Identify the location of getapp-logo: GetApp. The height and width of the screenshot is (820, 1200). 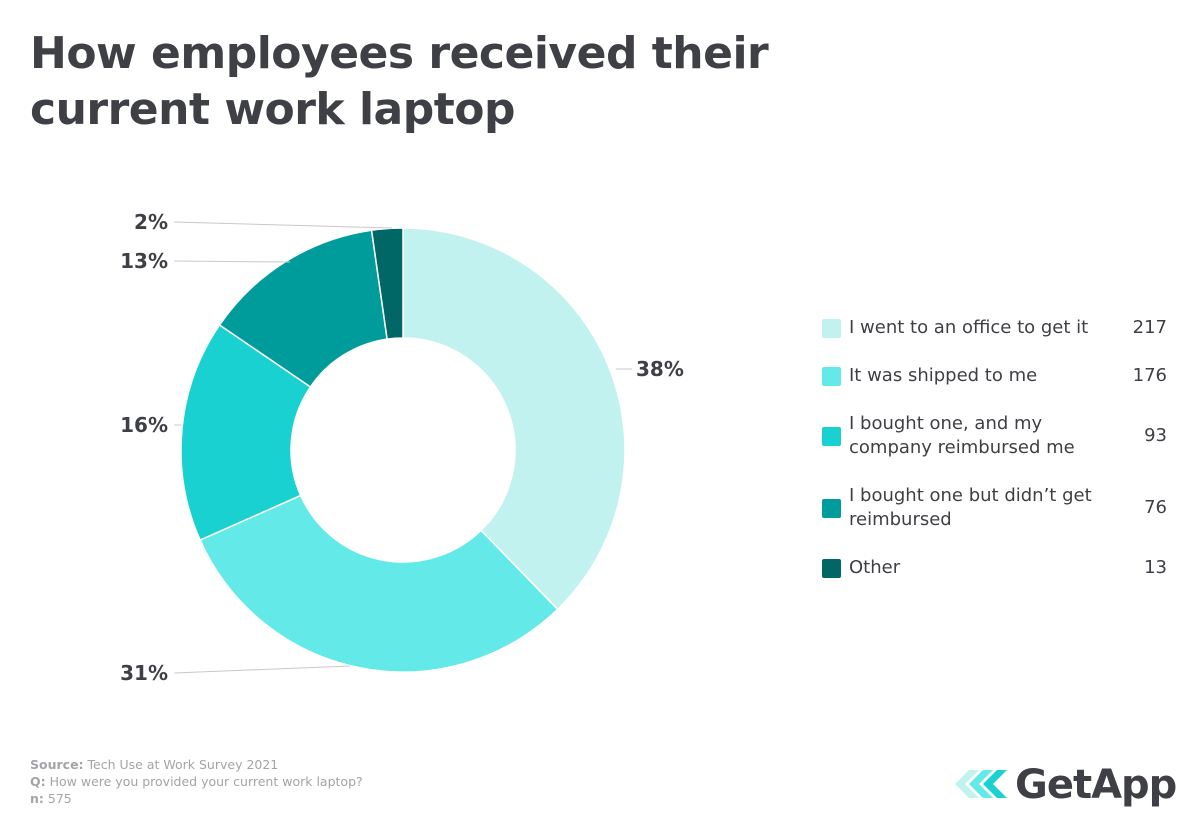
(1066, 785).